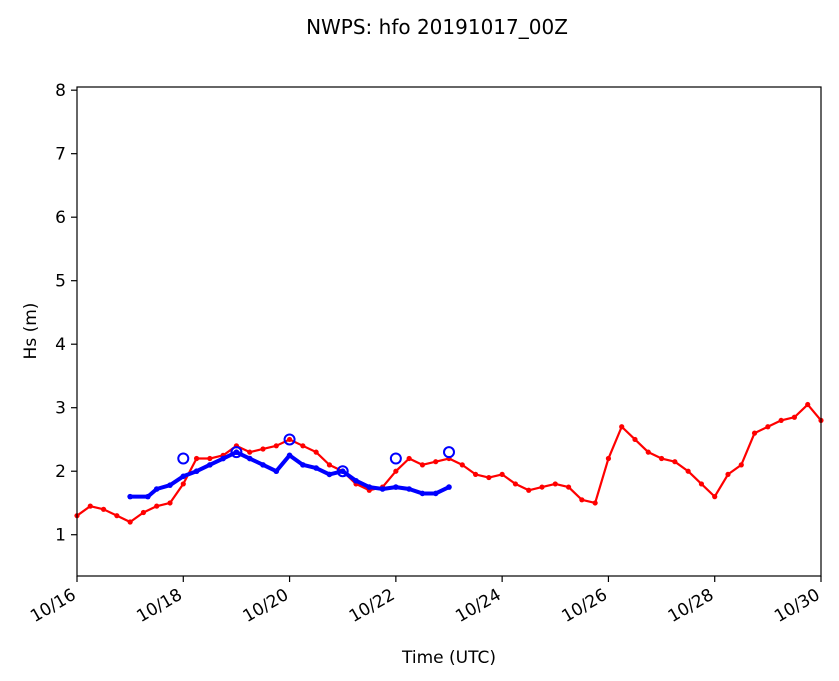  Describe the element at coordinates (60, 472) in the screenshot. I see `y-tick-label-2: 2` at that location.